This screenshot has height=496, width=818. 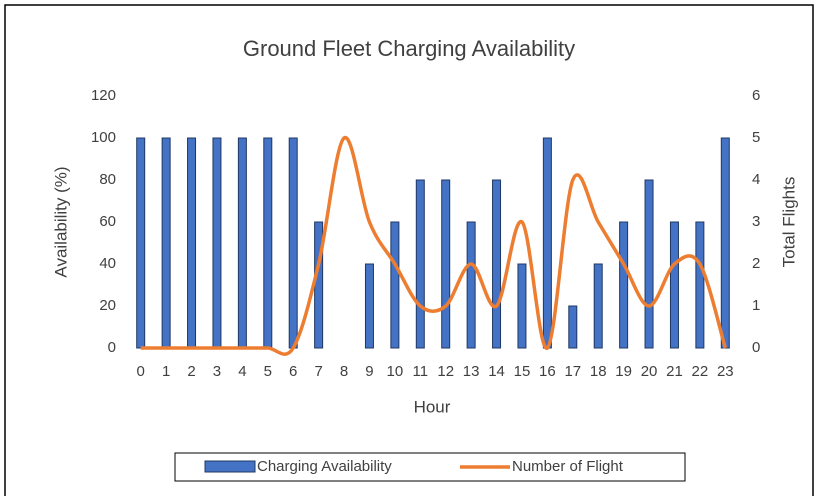 I want to click on chart-title: Ground Fleet Charging Availability, so click(x=409, y=48).